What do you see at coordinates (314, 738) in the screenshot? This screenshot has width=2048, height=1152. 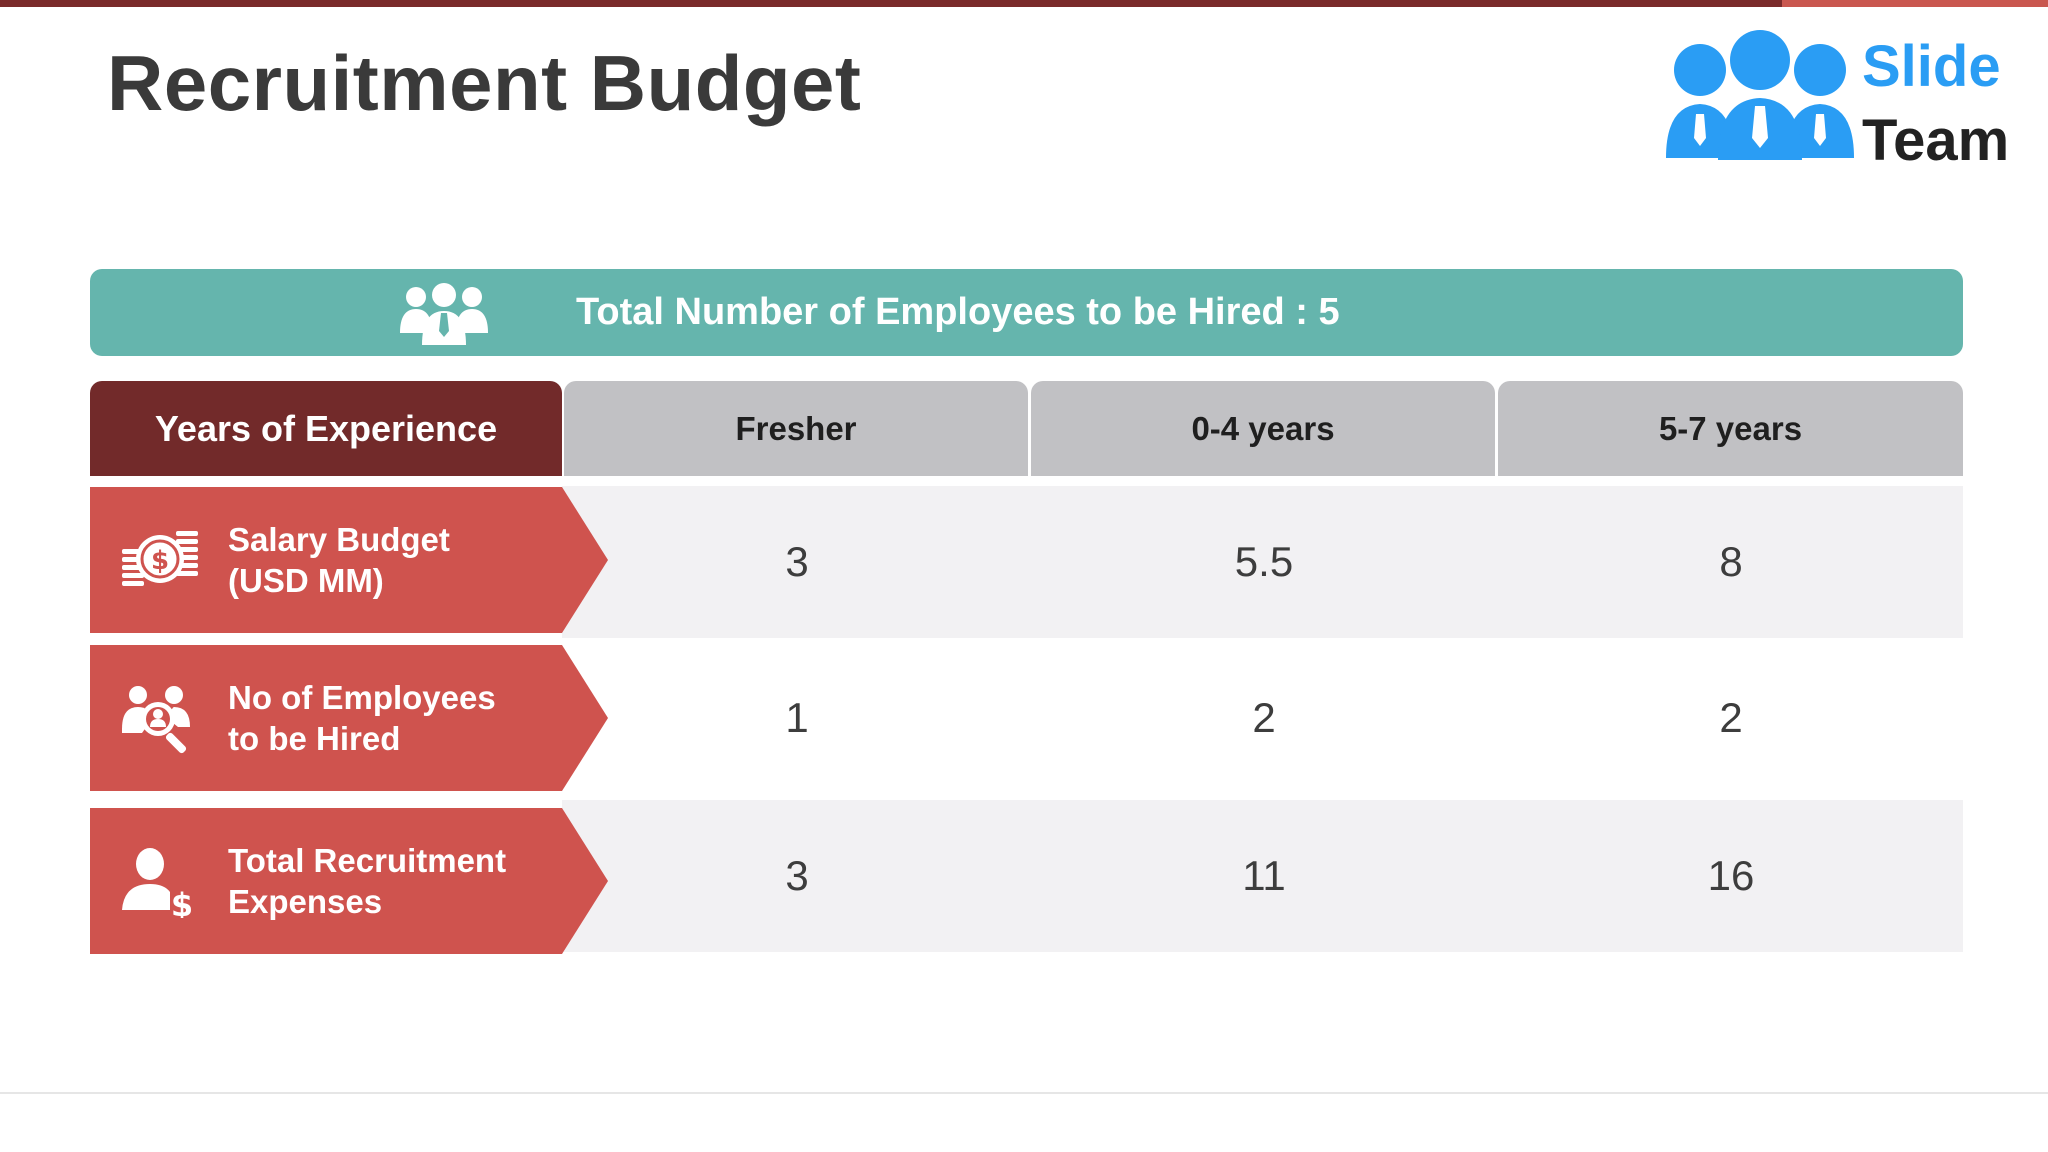 I see `employees-to-hire-label-line2: to be Hired` at bounding box center [314, 738].